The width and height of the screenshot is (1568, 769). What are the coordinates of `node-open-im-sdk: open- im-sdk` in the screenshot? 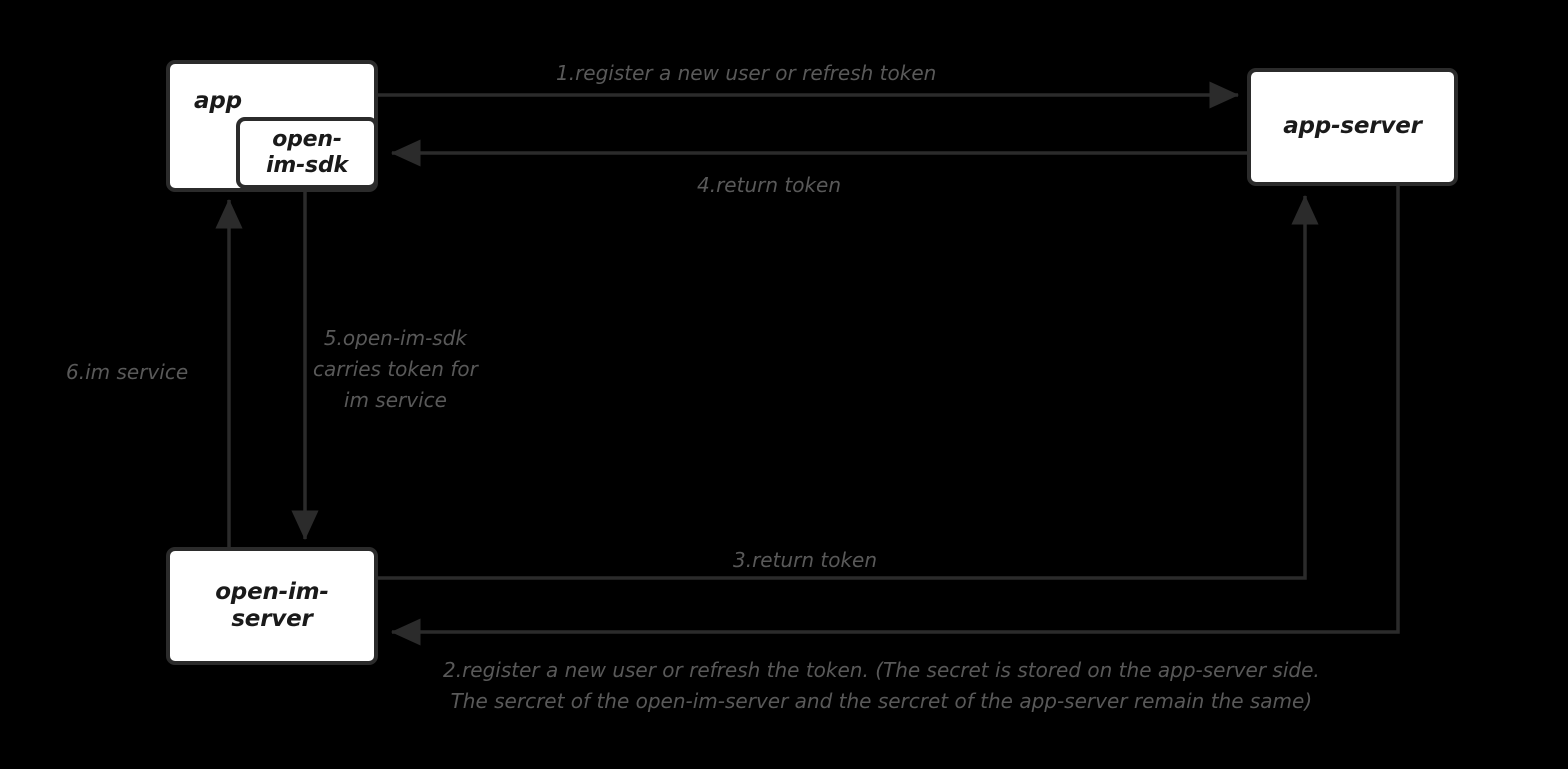 It's located at (307, 153).